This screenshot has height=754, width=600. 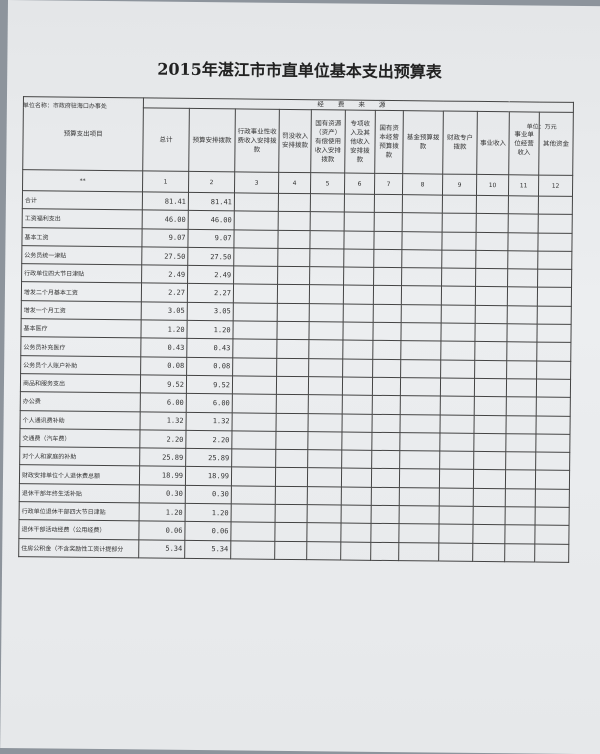 I want to click on row-budget: 0.43, so click(x=209, y=348).